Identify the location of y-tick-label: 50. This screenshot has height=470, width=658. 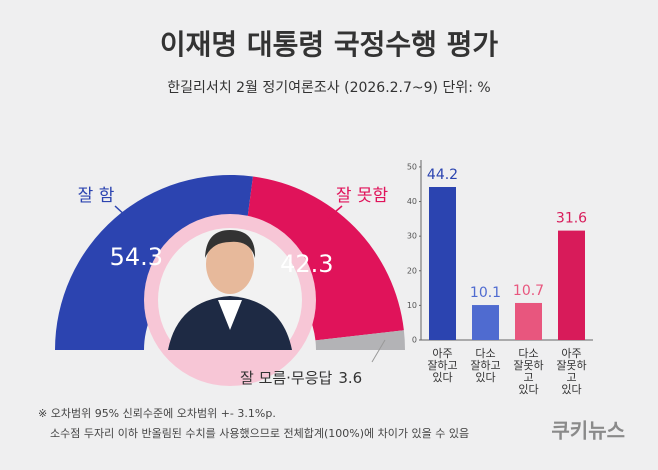
(412, 166).